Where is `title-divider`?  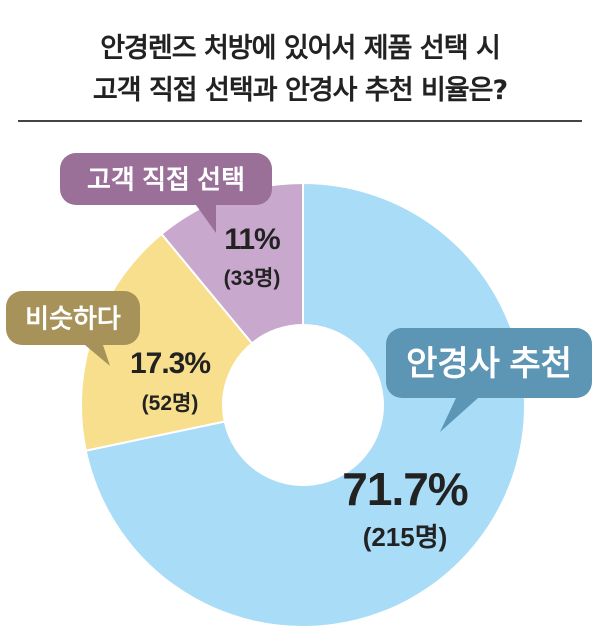
title-divider is located at coordinates (300, 121).